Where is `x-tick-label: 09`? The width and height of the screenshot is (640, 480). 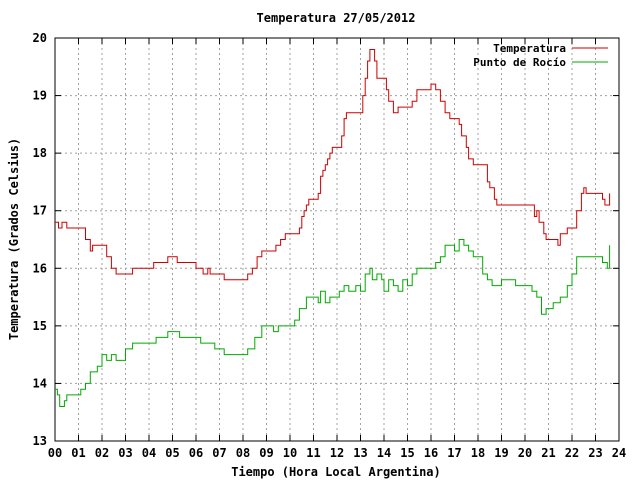
x-tick-label: 09 is located at coordinates (266, 453).